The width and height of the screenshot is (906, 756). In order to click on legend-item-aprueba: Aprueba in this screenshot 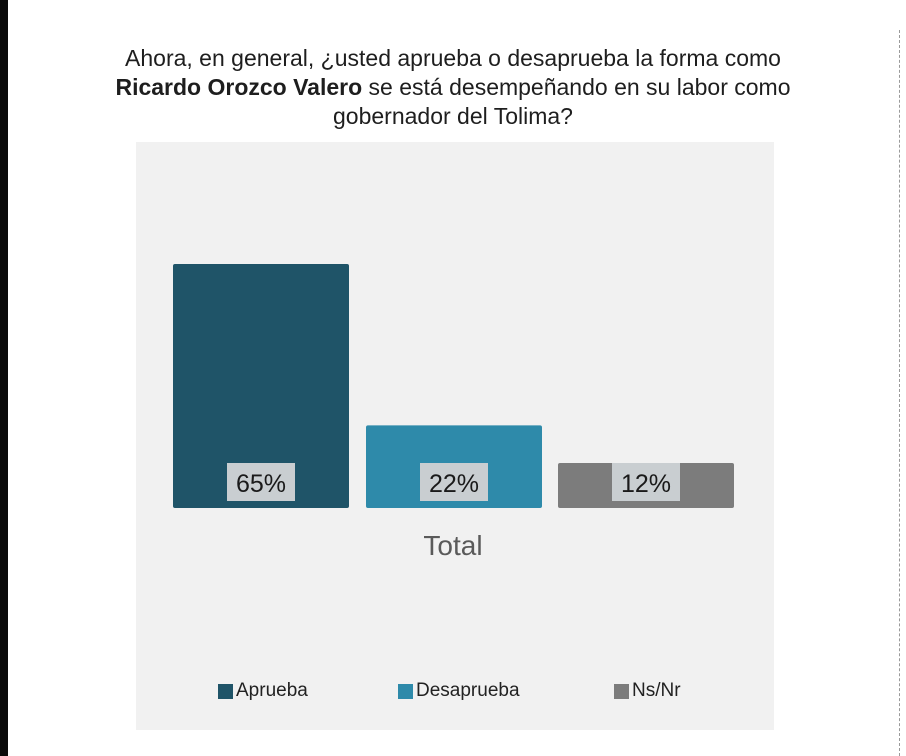, I will do `click(263, 691)`.